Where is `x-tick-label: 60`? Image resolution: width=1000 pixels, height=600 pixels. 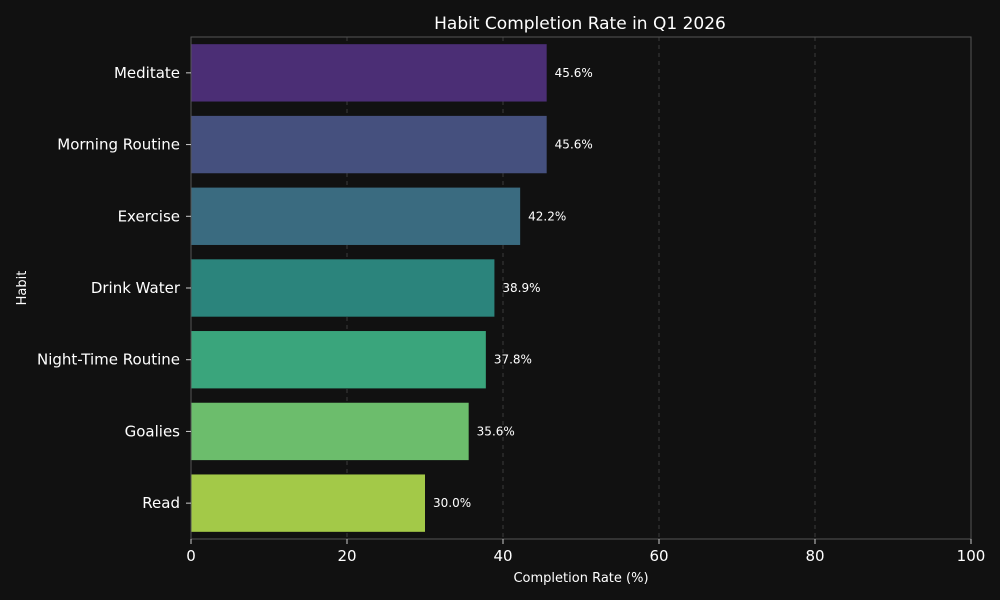
x-tick-label: 60 is located at coordinates (658, 556).